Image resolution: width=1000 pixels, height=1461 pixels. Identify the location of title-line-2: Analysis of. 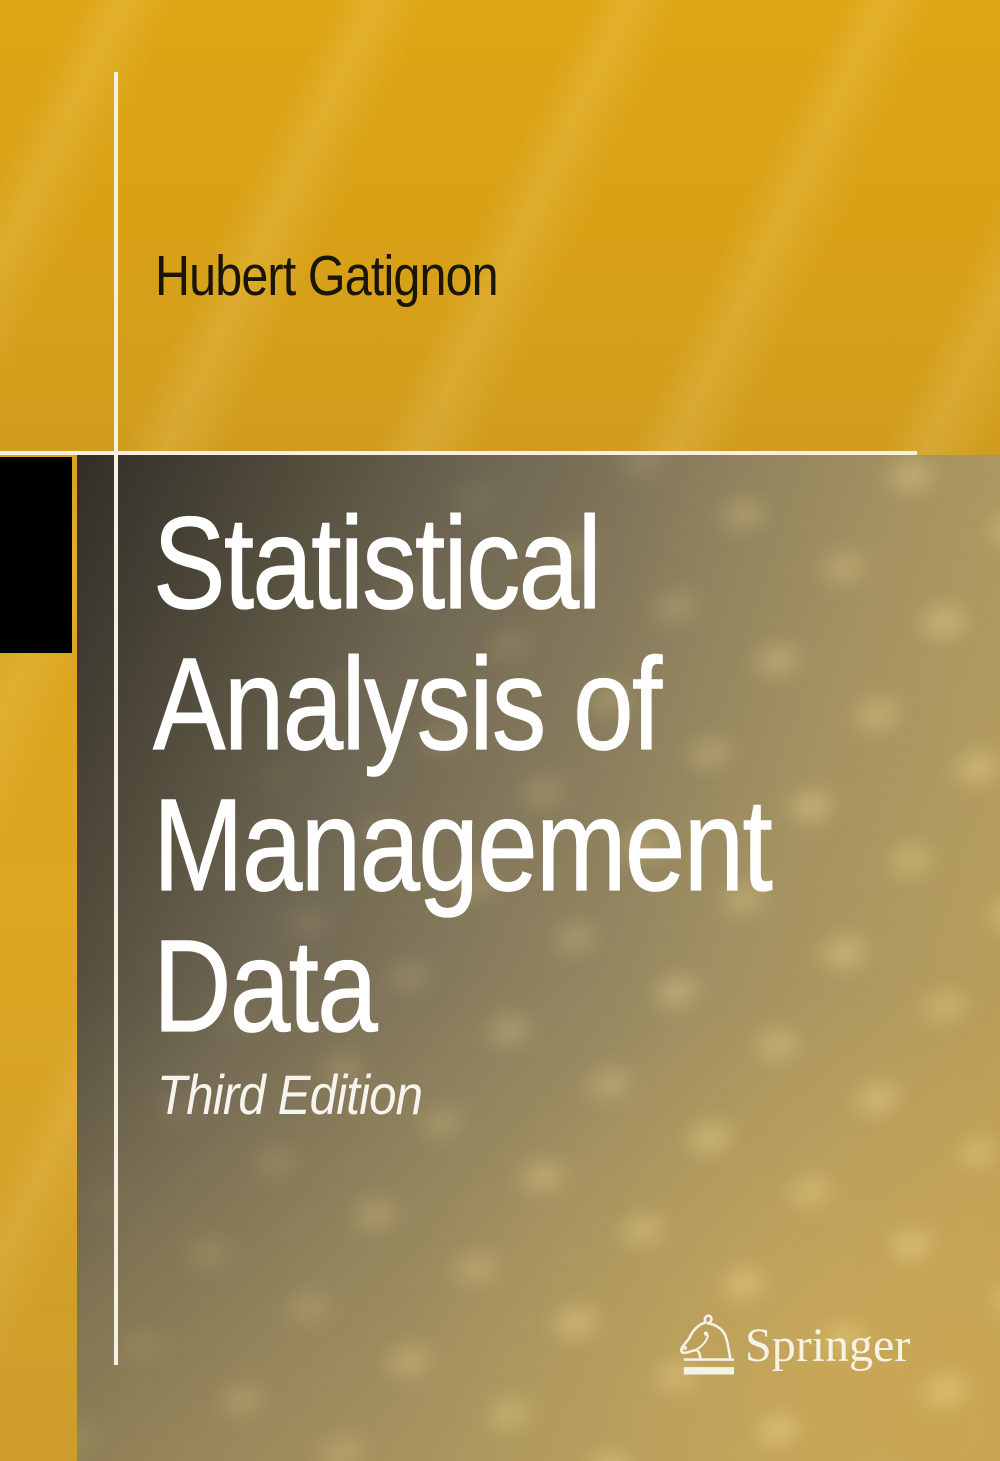
(408, 703).